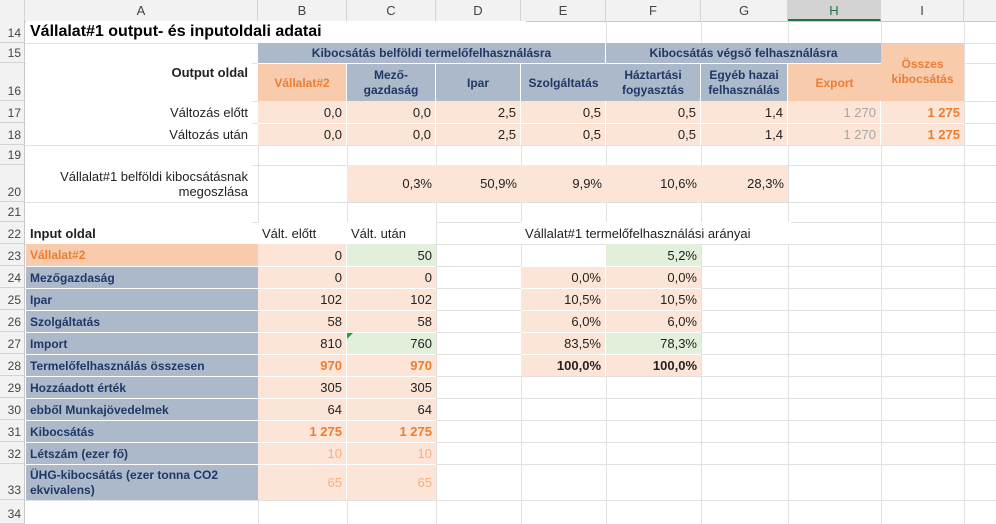 Image resolution: width=996 pixels, height=524 pixels. I want to click on ratio-before-value: 100,0%, so click(563, 365).